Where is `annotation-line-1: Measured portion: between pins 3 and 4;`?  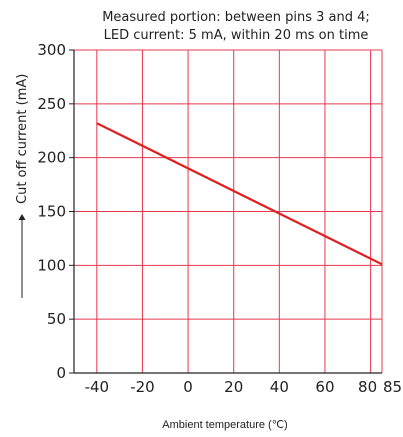 annotation-line-1: Measured portion: between pins 3 and 4; is located at coordinates (236, 17).